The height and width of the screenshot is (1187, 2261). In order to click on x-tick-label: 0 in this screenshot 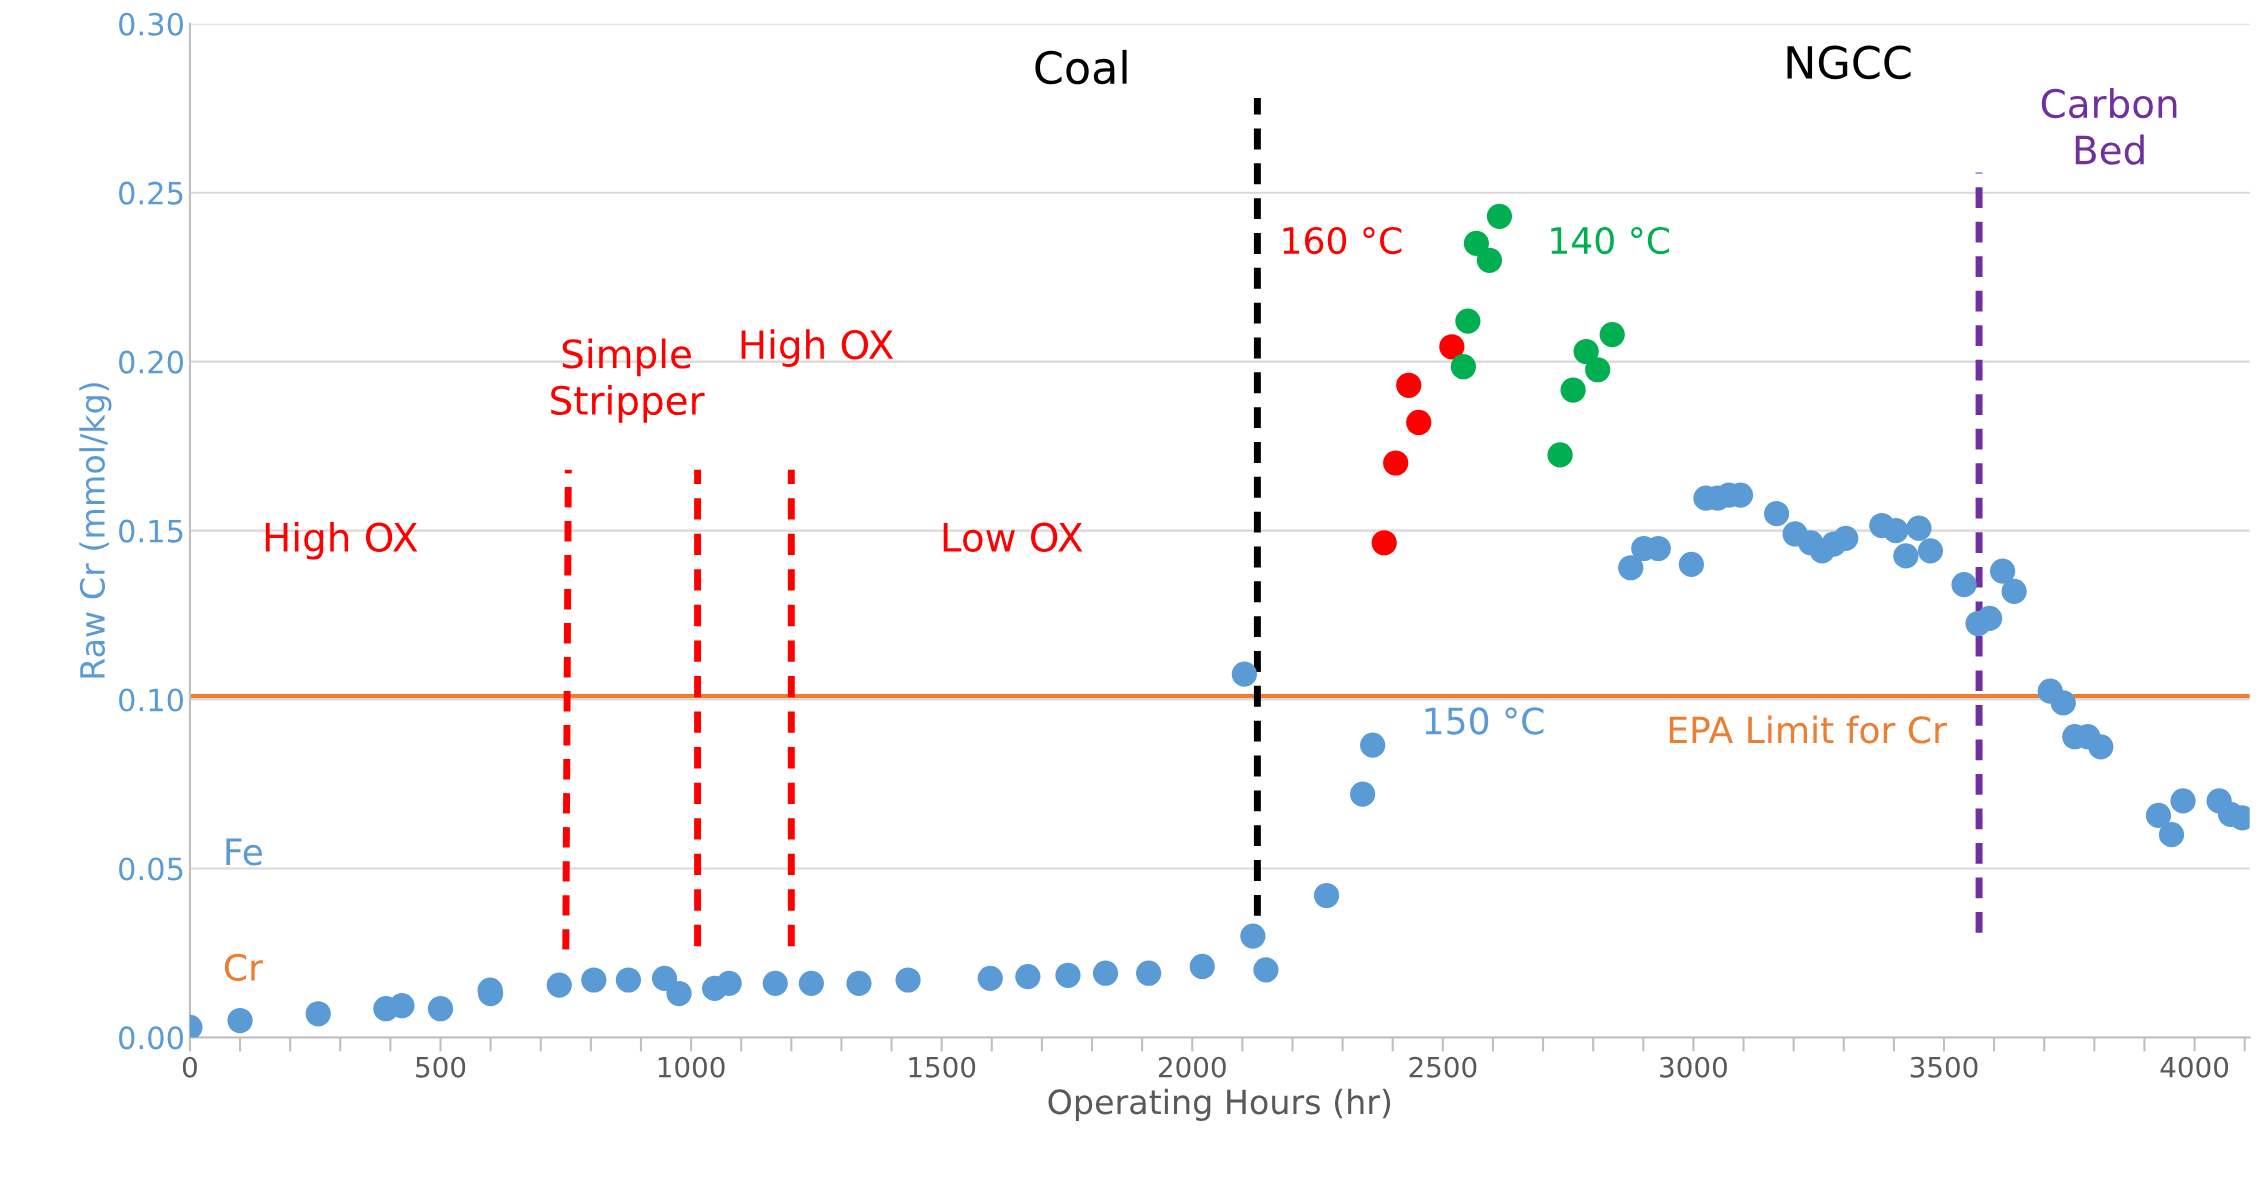, I will do `click(189, 1067)`.